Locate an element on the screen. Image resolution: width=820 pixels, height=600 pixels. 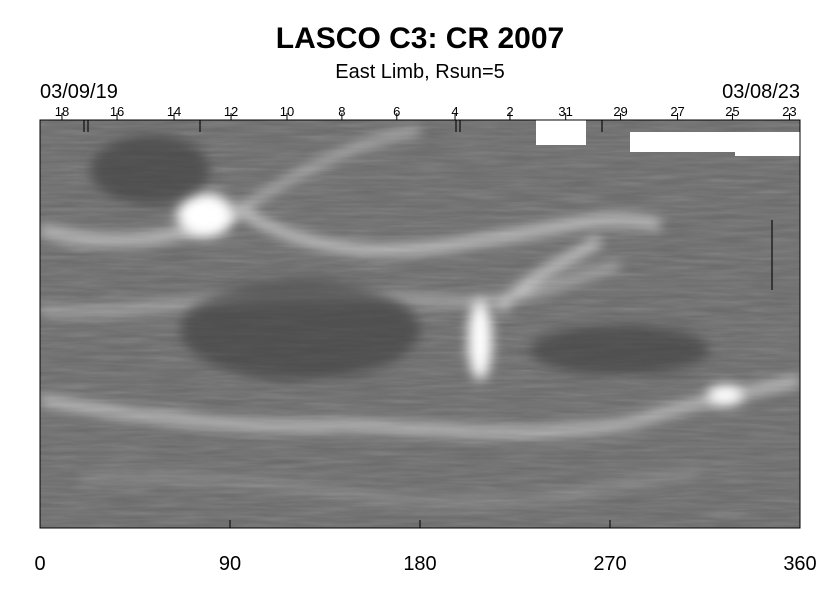
start-date: 03/09/19 is located at coordinates (79, 92).